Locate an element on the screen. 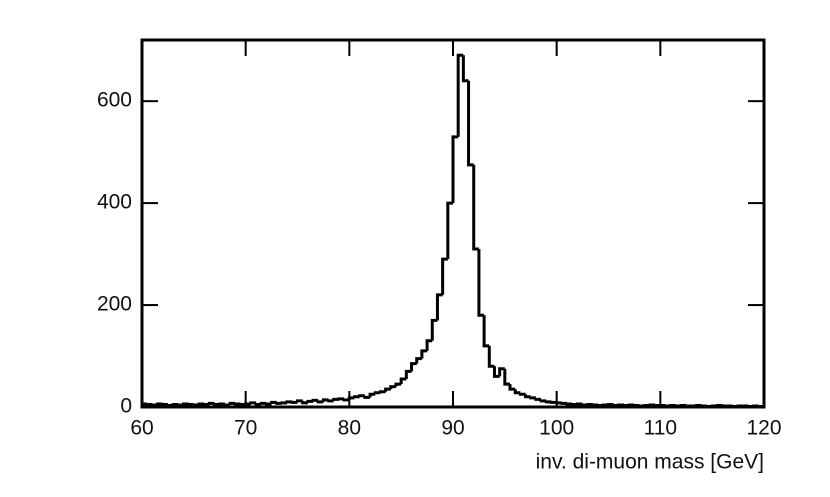 The image size is (830, 497). x-tick-label: 60 is located at coordinates (141, 428).